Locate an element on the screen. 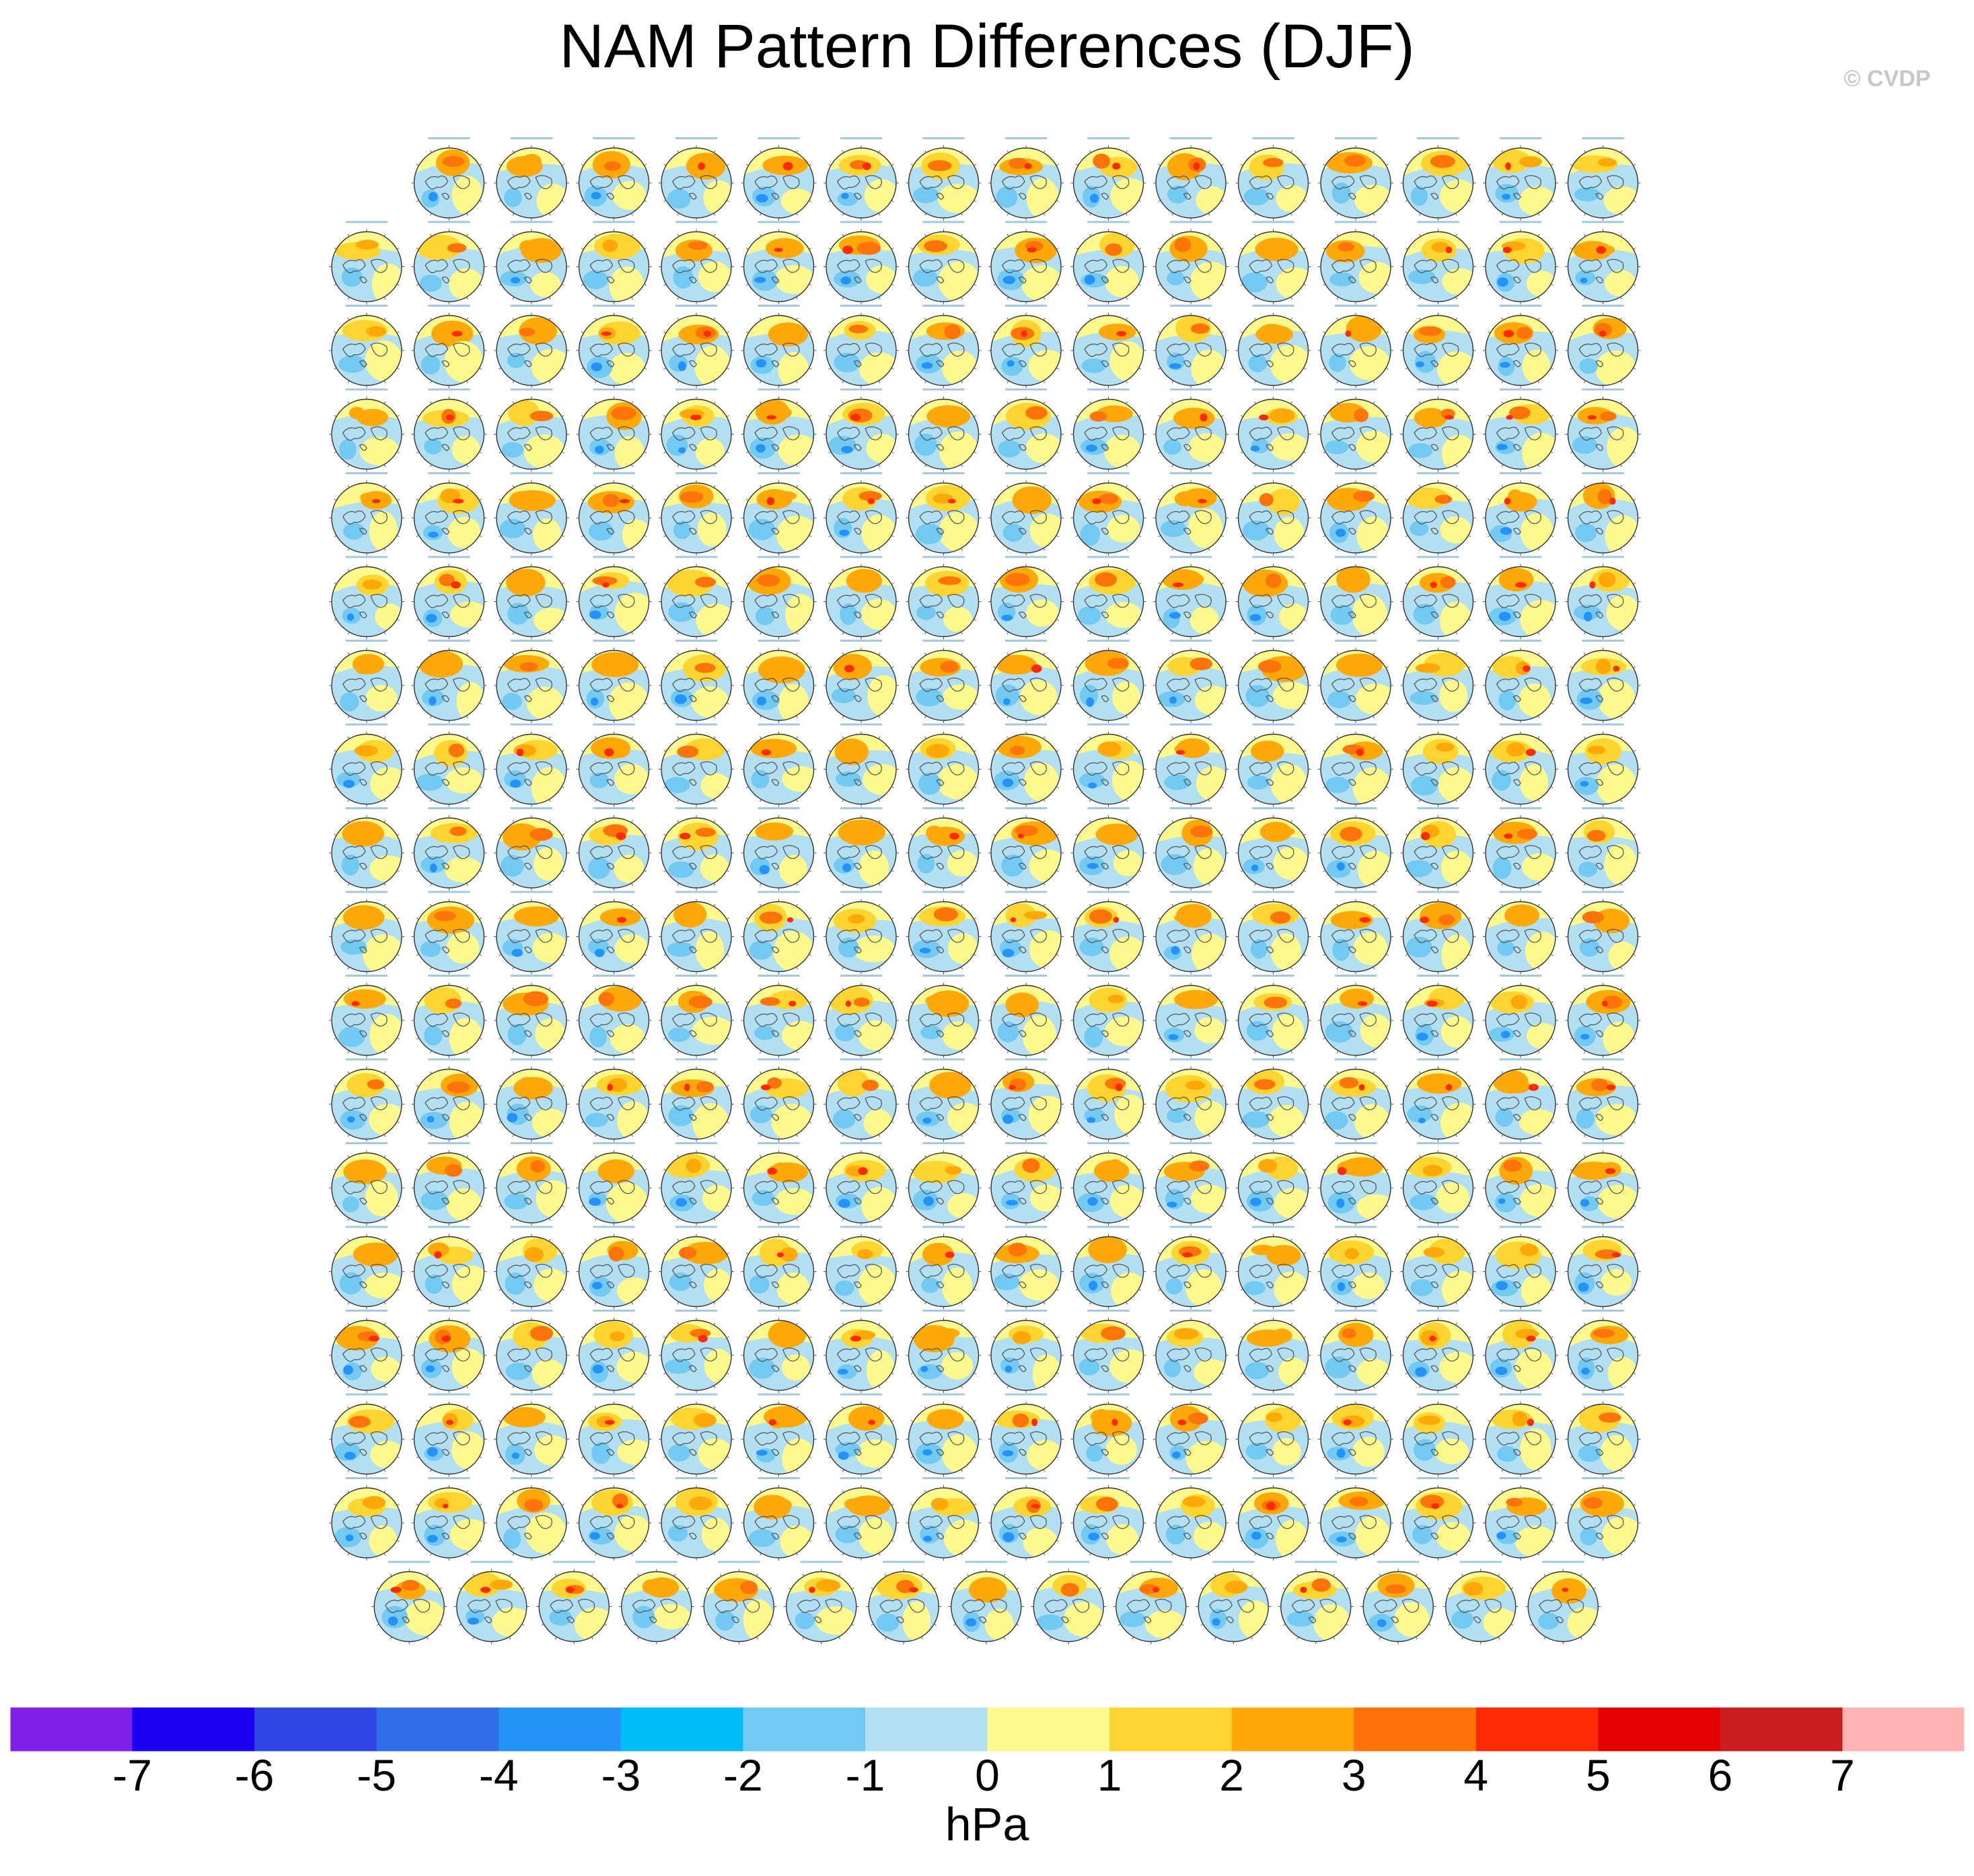  colorbar-tick-label: -4 is located at coordinates (499, 1775).